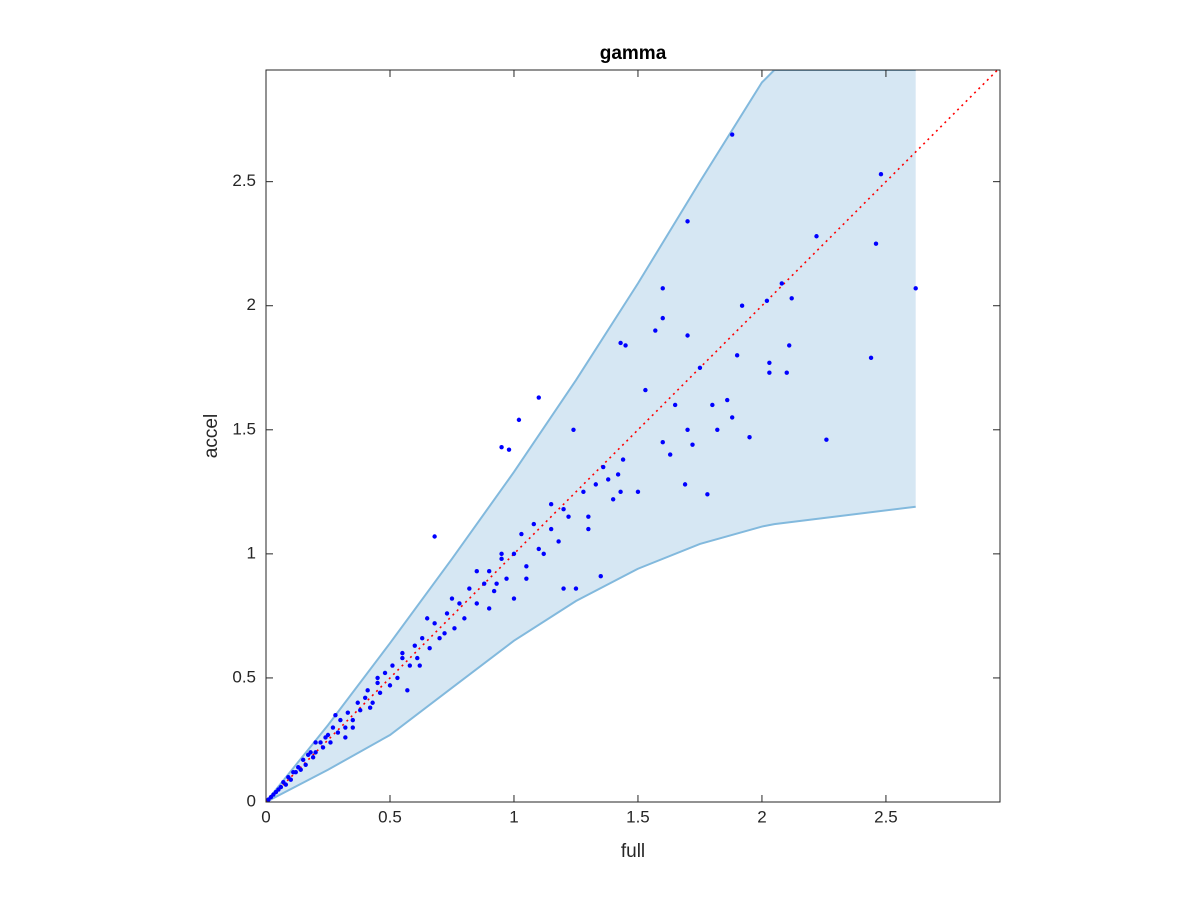  Describe the element at coordinates (633, 851) in the screenshot. I see `x-axis-label: full` at that location.